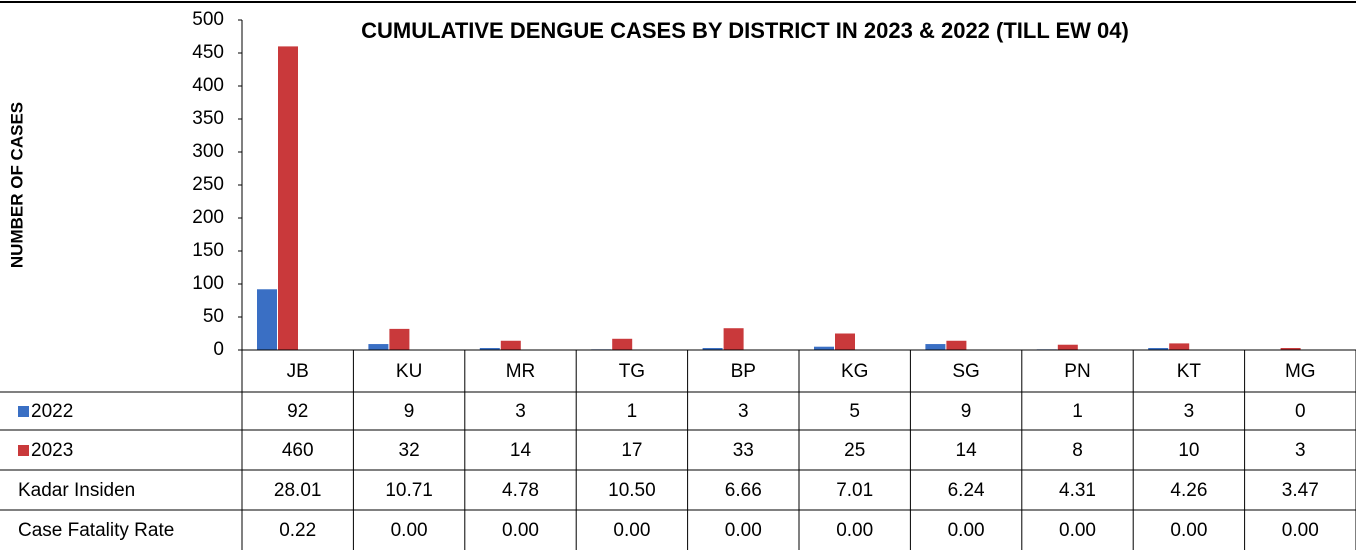 The width and height of the screenshot is (1356, 550). What do you see at coordinates (297, 530) in the screenshot?
I see `table-cell: 0.22` at bounding box center [297, 530].